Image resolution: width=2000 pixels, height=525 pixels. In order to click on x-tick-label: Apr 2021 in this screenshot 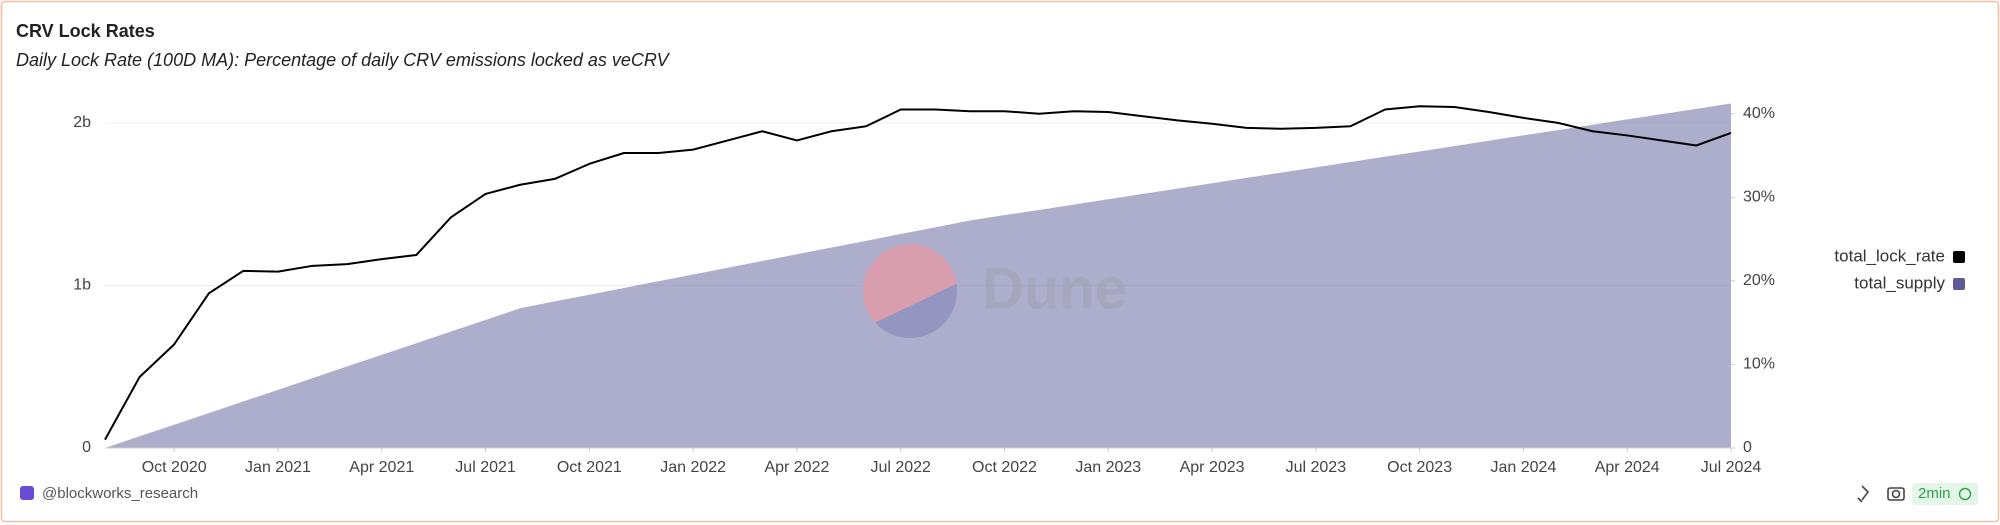, I will do `click(381, 467)`.